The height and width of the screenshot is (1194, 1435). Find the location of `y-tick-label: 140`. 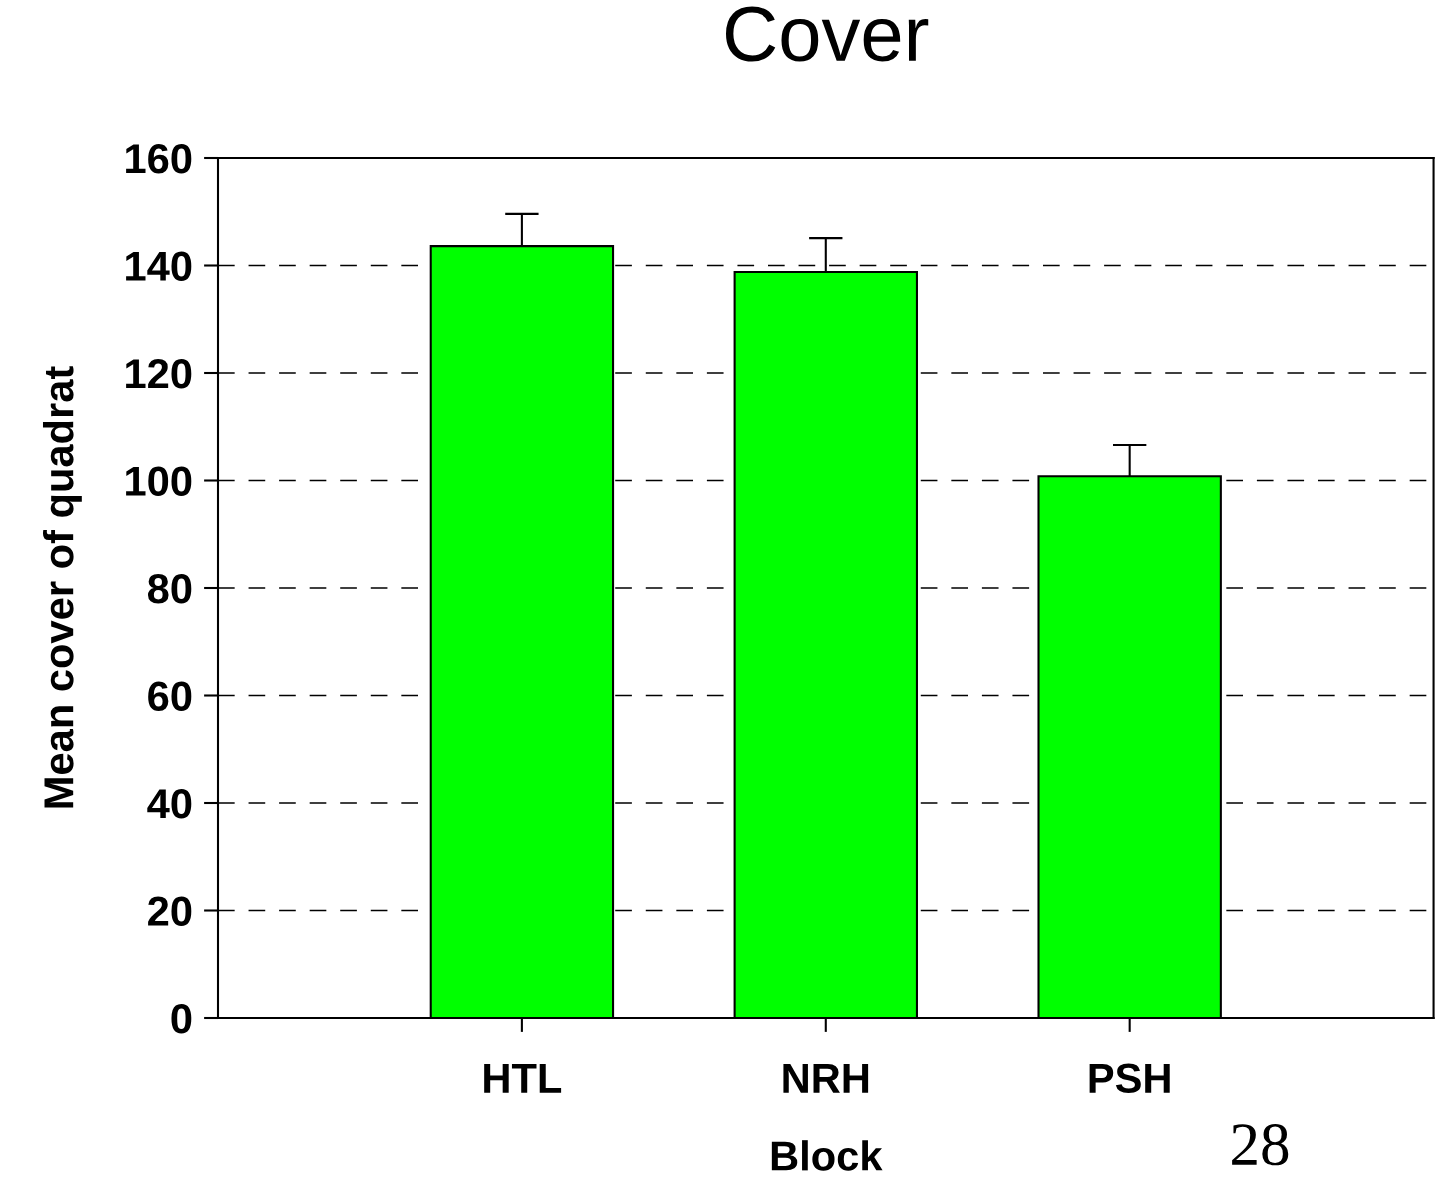

y-tick-label: 140 is located at coordinates (159, 266).